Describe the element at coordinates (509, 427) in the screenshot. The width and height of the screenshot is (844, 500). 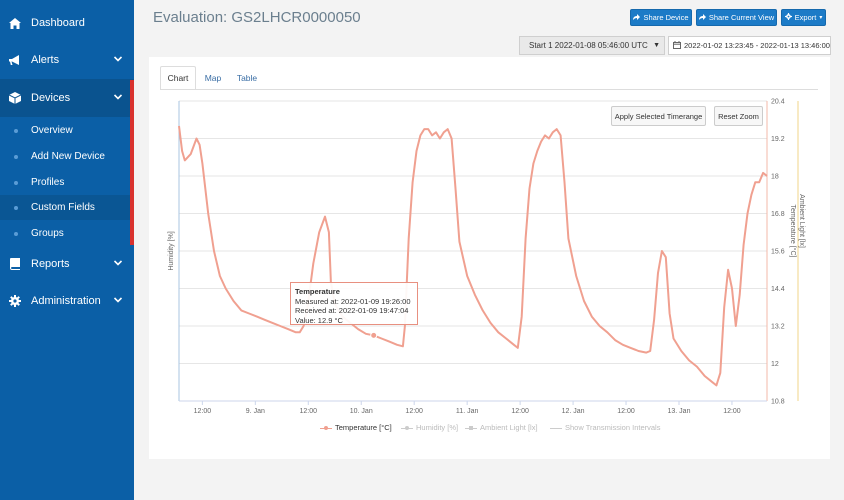
I see `legend-label: Ambient Light [lx]` at that location.